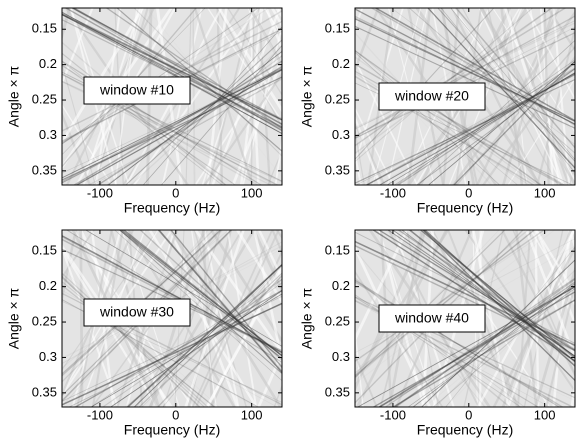 The width and height of the screenshot is (580, 444). What do you see at coordinates (393, 414) in the screenshot?
I see `x-tick-label: -100` at bounding box center [393, 414].